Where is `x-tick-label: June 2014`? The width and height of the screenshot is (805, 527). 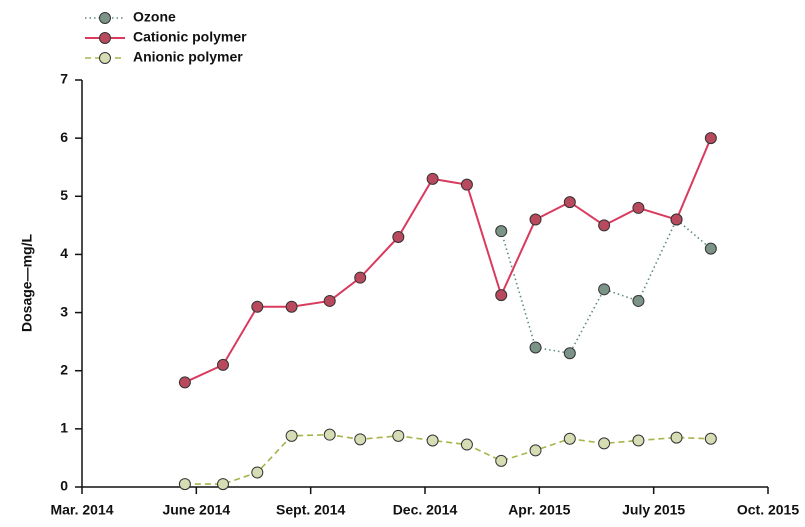
x-tick-label: June 2014 is located at coordinates (196, 510).